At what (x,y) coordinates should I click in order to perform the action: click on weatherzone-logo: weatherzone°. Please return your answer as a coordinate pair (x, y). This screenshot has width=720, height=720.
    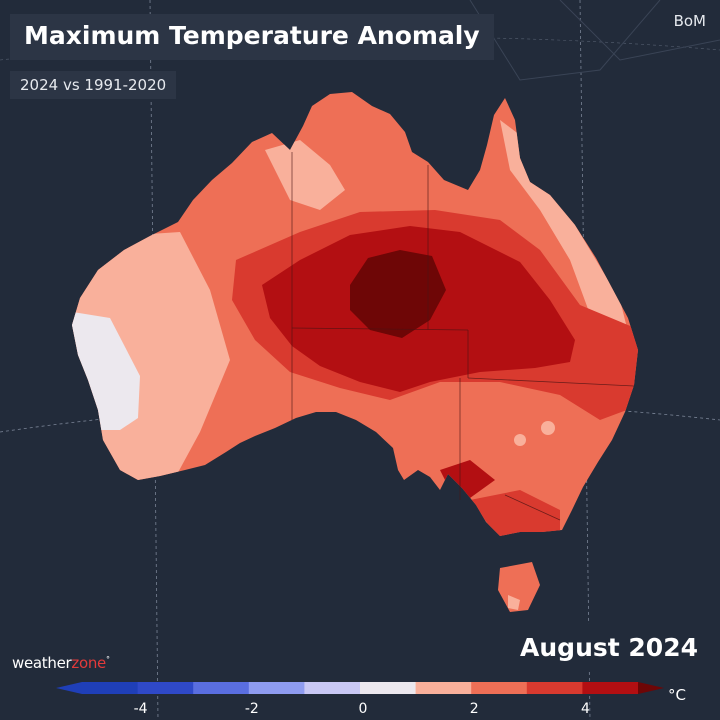
    Looking at the image, I should click on (61, 663).